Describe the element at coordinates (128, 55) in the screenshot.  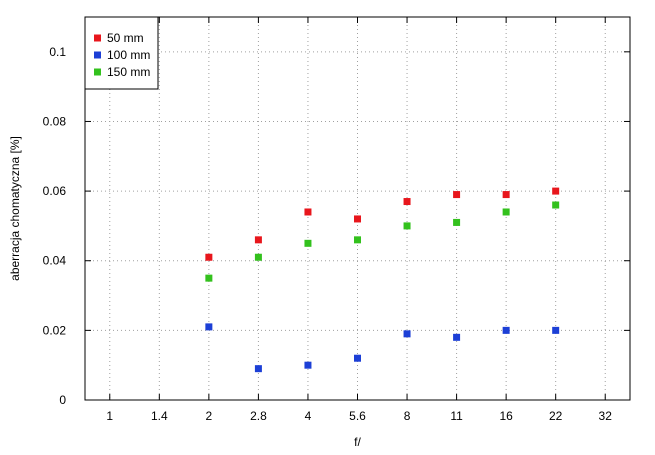
I see `legend-label: 100 mm` at that location.